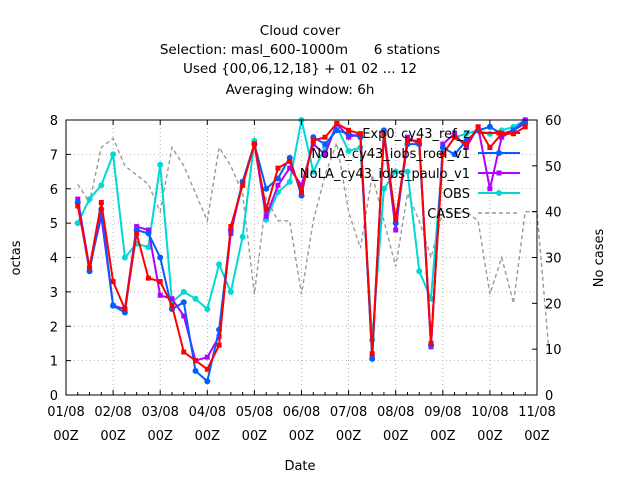 The width and height of the screenshot is (640, 480). What do you see at coordinates (553, 259) in the screenshot?
I see `y2-tick-label: 30` at bounding box center [553, 259].